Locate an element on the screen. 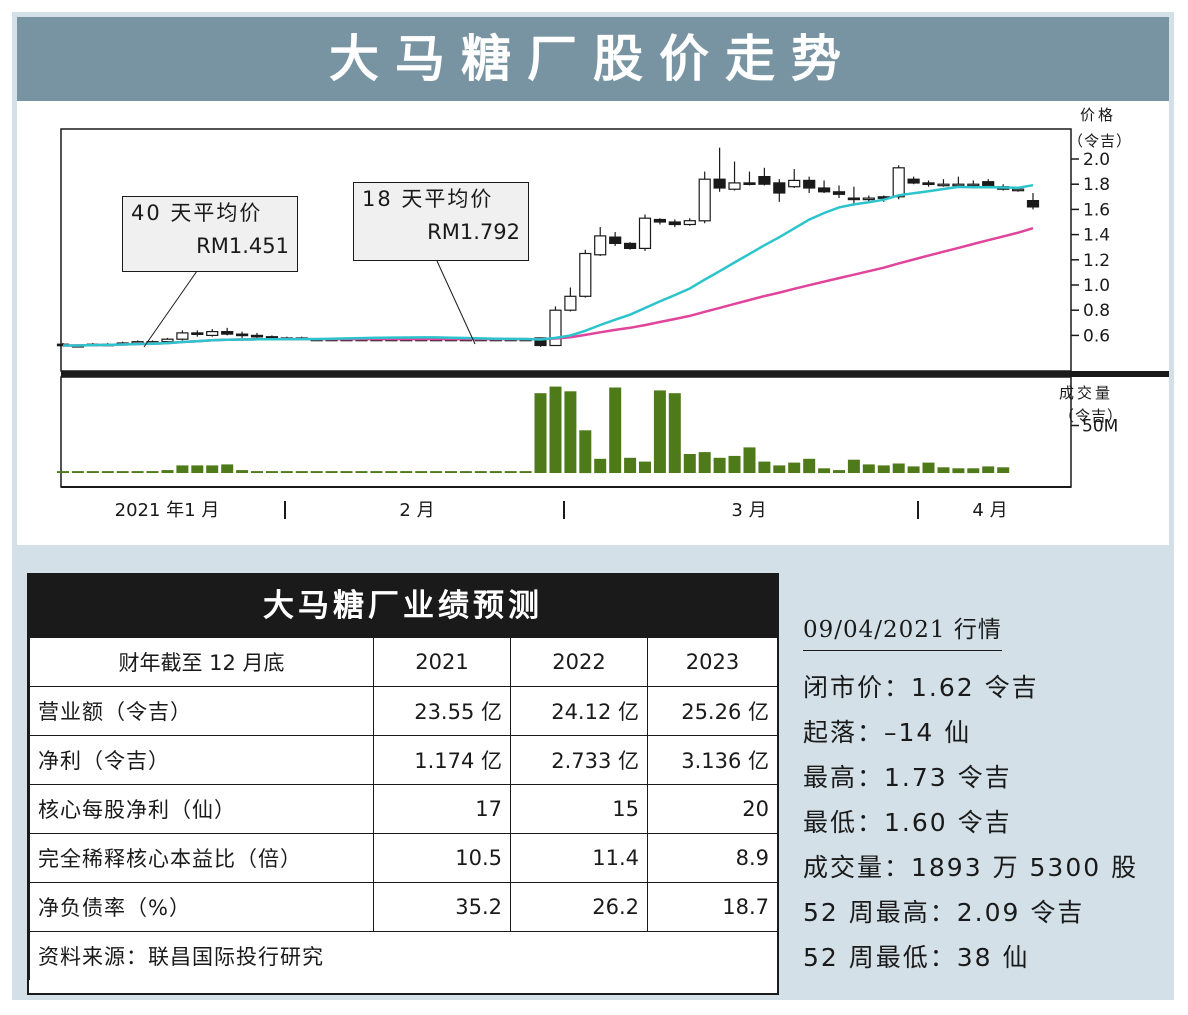 This screenshot has height=1015, width=1188. volume-bars is located at coordinates (533, 430).